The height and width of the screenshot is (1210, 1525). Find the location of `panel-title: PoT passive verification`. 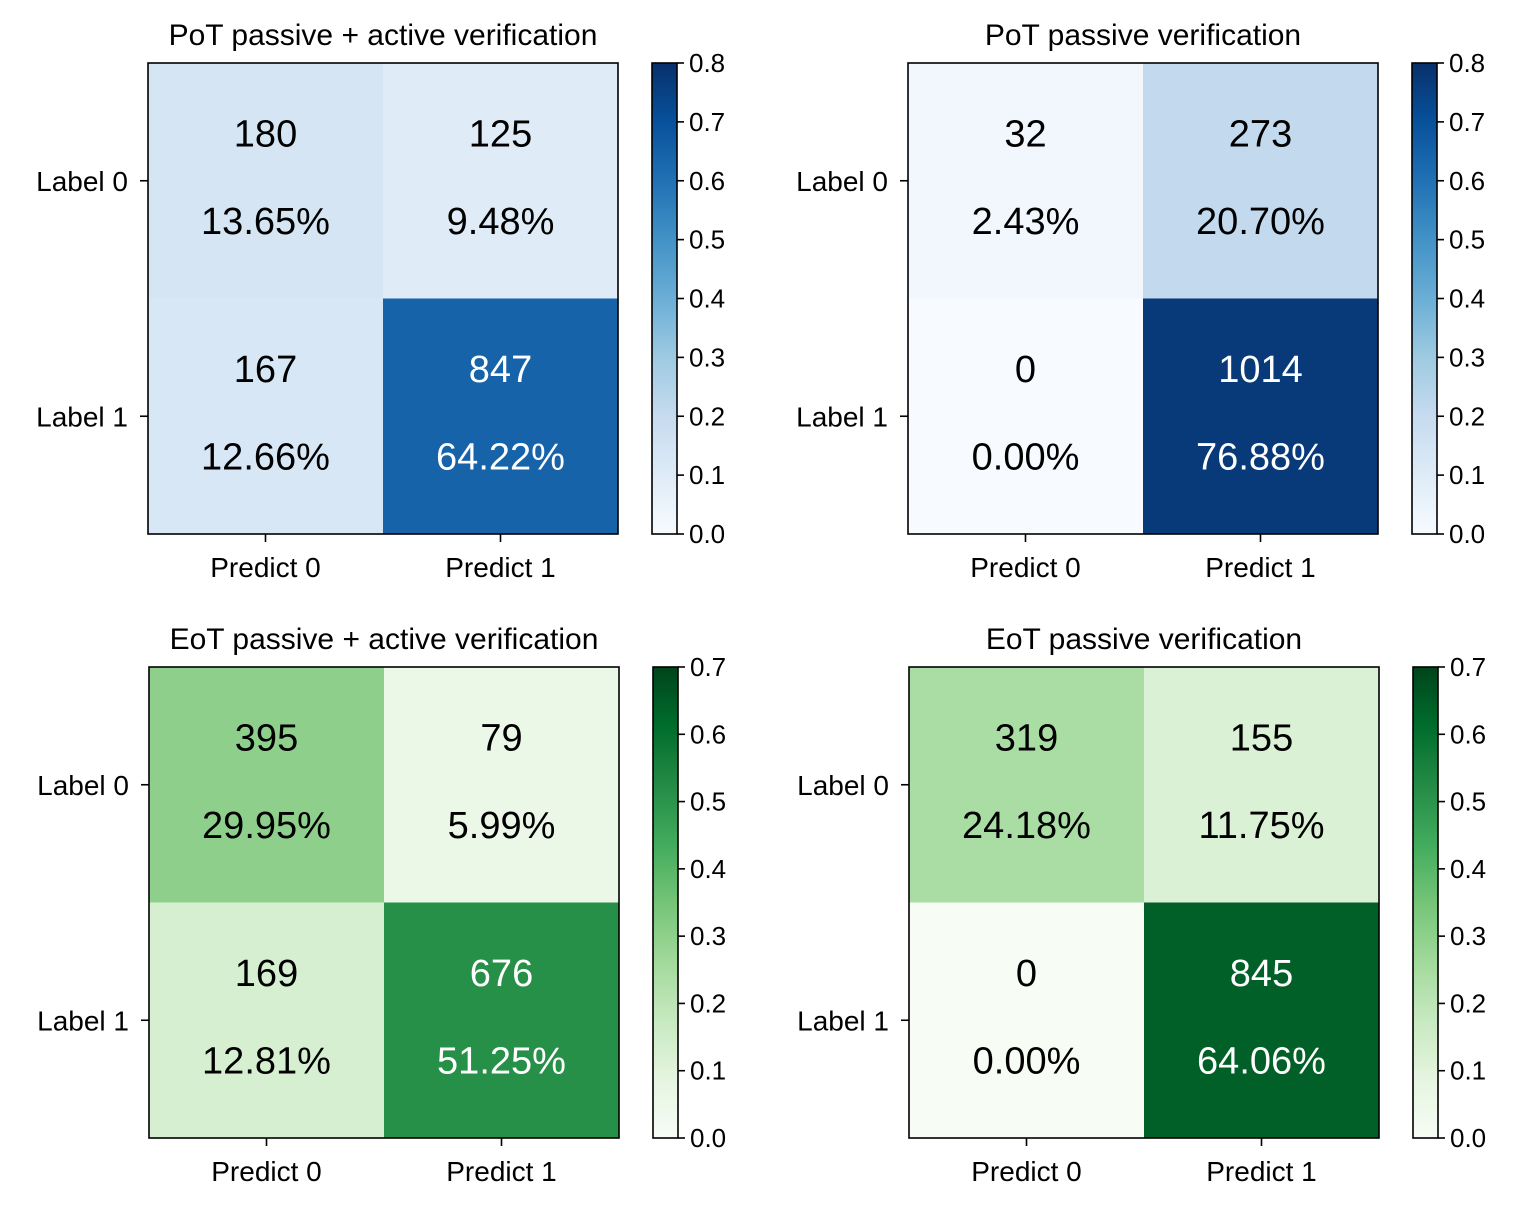

panel-title: PoT passive verification is located at coordinates (1143, 35).